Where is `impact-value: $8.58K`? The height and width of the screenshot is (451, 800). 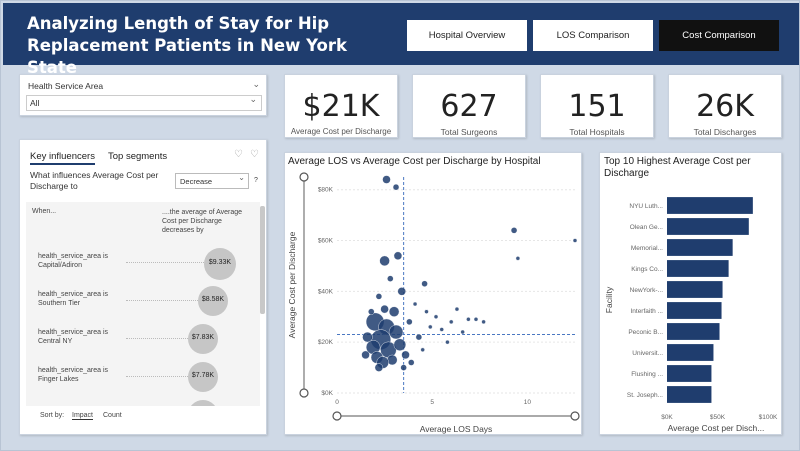 impact-value: $8.58K is located at coordinates (213, 299).